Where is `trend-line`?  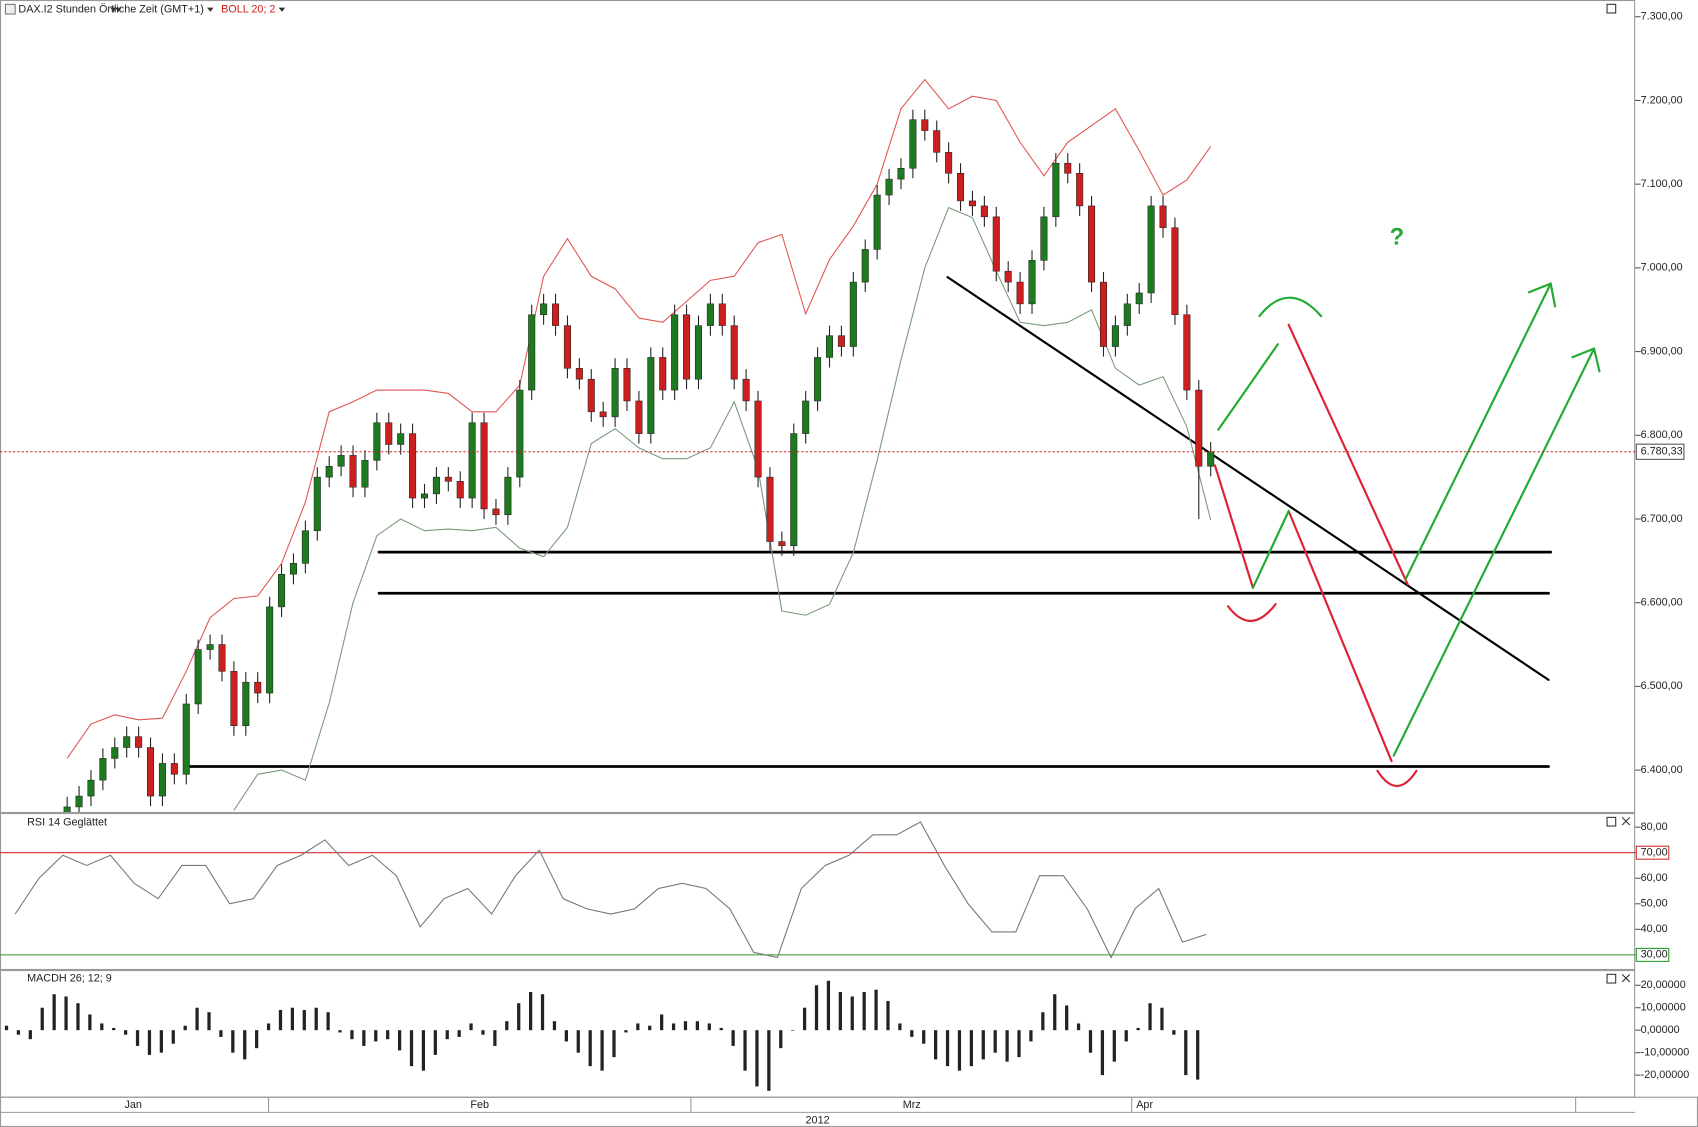
trend-line is located at coordinates (1248, 478).